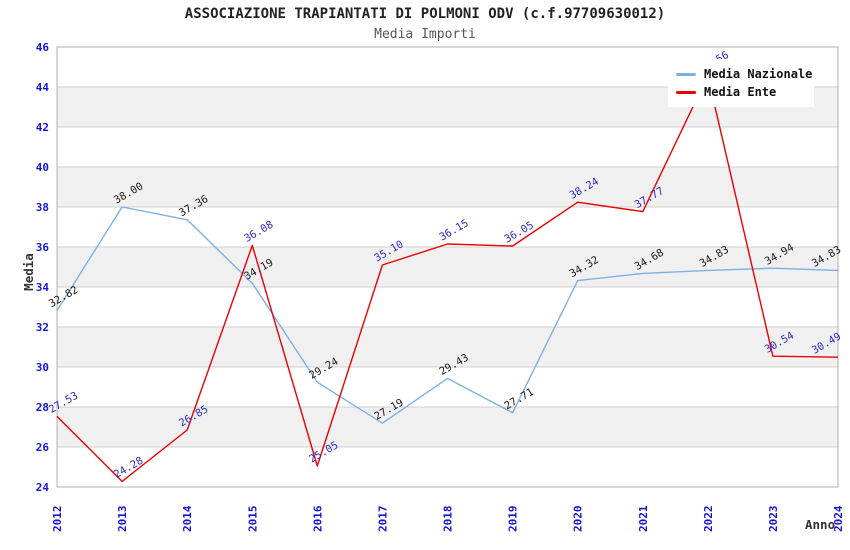 The width and height of the screenshot is (850, 550). Describe the element at coordinates (838, 518) in the screenshot. I see `x-tick-label: 2024` at that location.